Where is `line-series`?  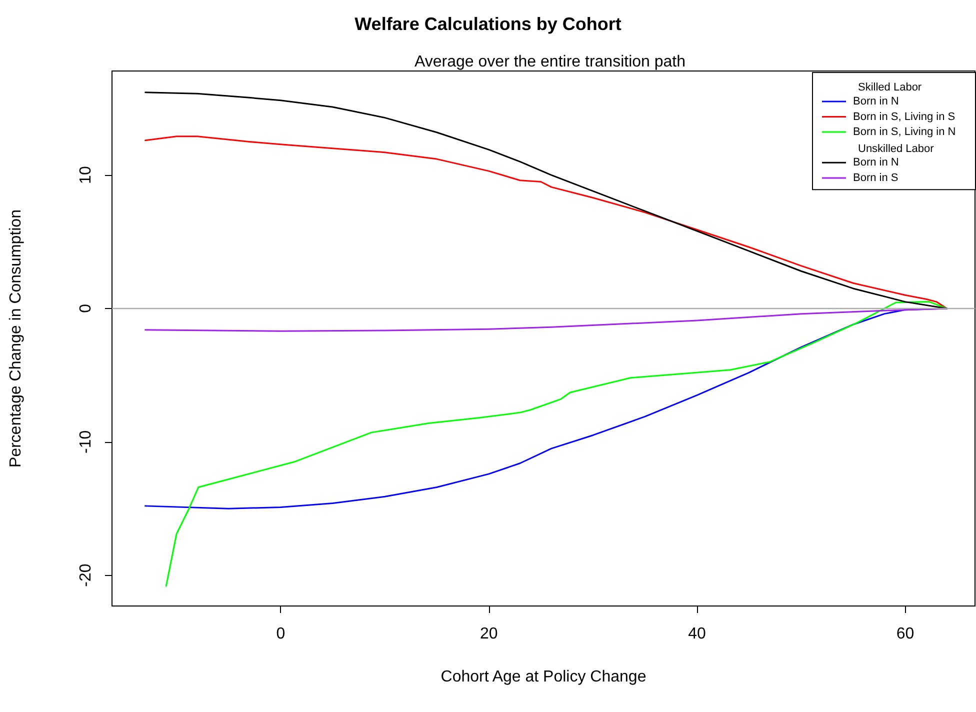 line-series is located at coordinates (546, 320).